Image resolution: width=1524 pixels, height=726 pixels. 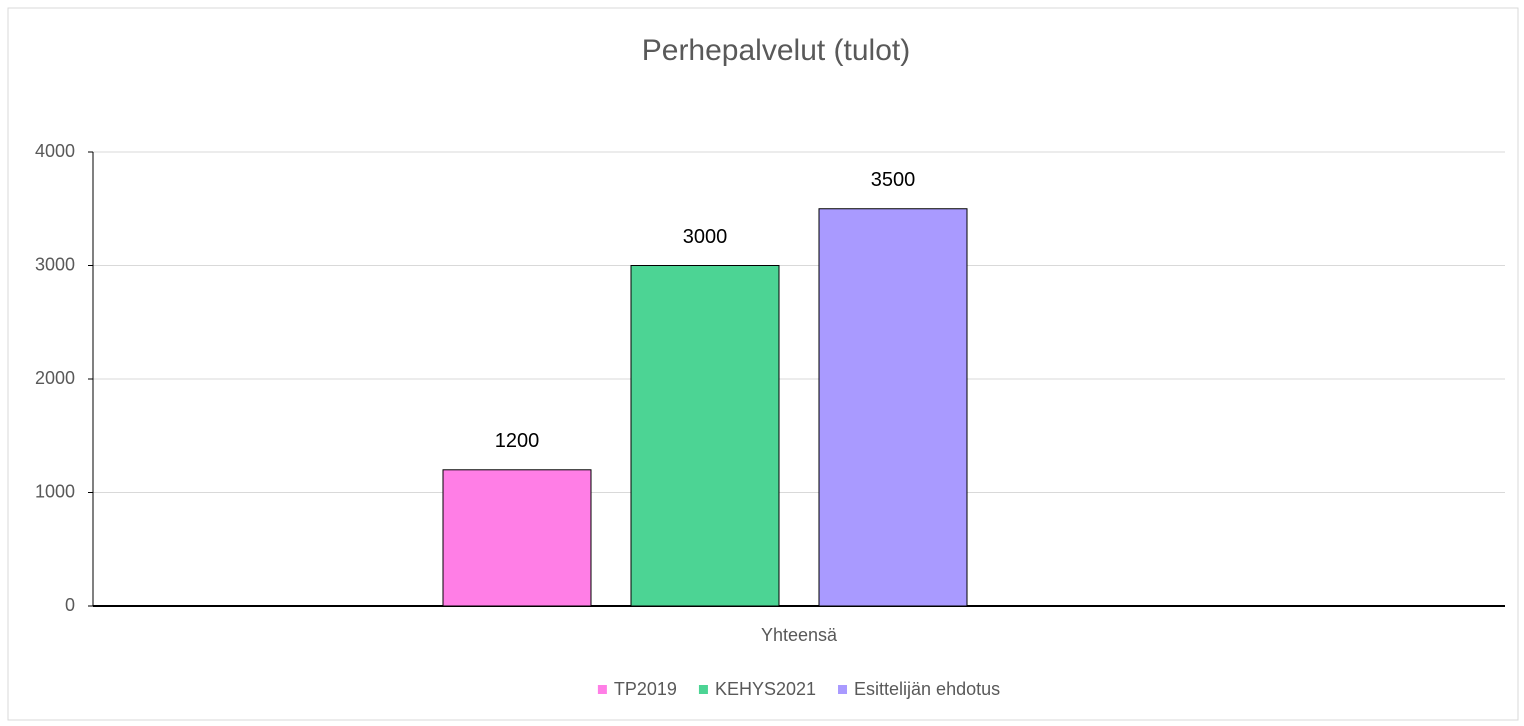 What do you see at coordinates (765, 689) in the screenshot?
I see `legend-label: KEHYS2021` at bounding box center [765, 689].